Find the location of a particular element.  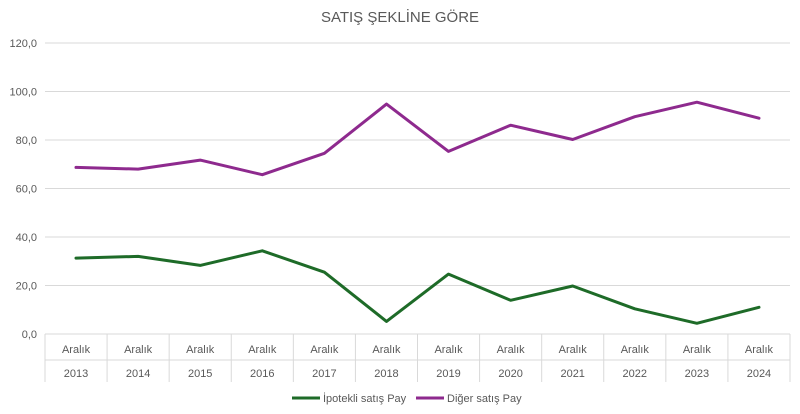

x-tick-year: 2023 is located at coordinates (697, 374).